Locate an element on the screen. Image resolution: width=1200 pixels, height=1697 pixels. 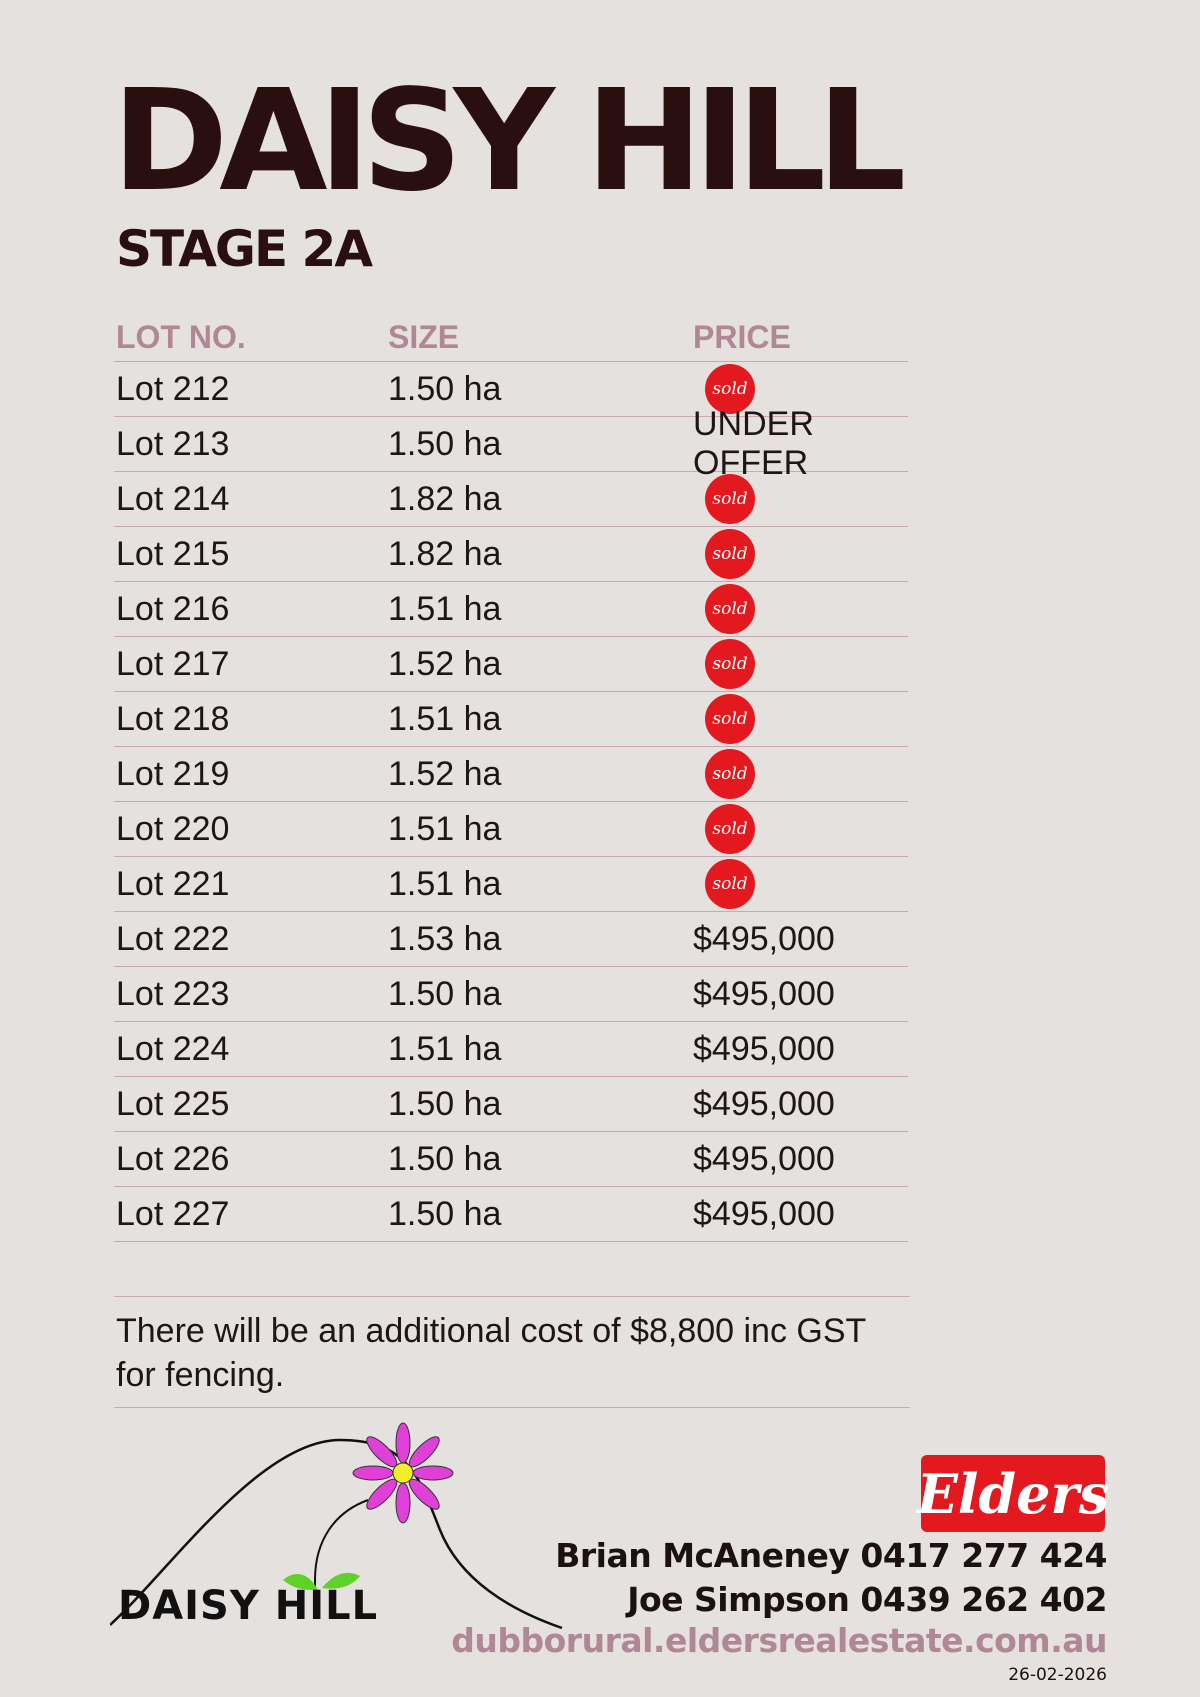
contact-joe: Joe Simpson 0439 262 402 is located at coordinates (867, 1599).